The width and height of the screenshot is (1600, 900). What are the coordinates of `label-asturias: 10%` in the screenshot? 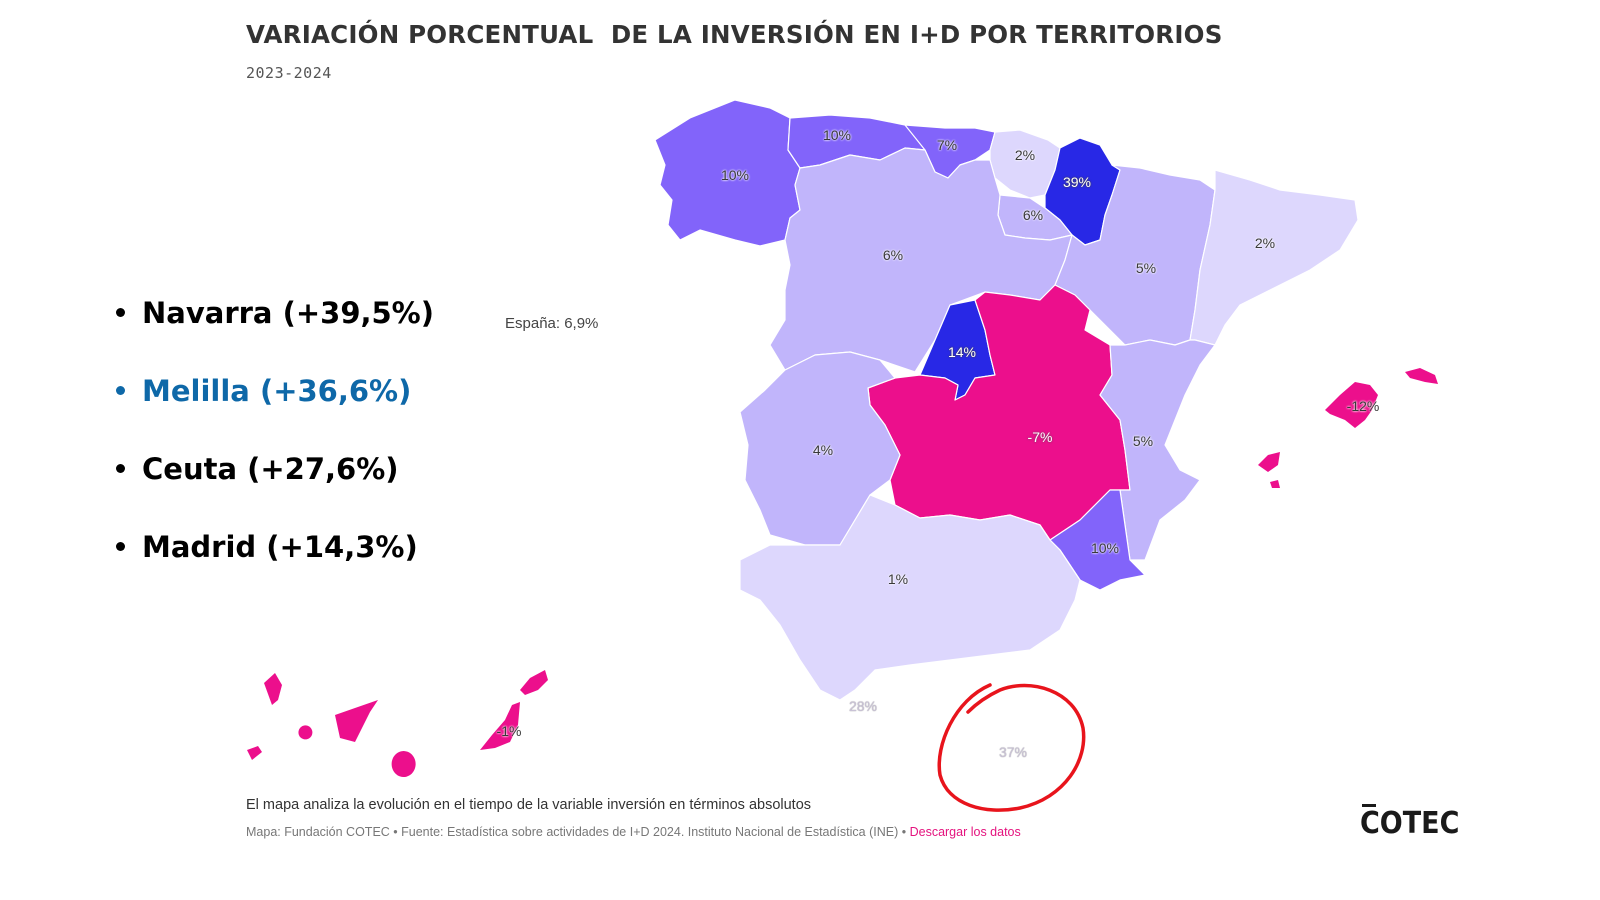 It's located at (837, 135).